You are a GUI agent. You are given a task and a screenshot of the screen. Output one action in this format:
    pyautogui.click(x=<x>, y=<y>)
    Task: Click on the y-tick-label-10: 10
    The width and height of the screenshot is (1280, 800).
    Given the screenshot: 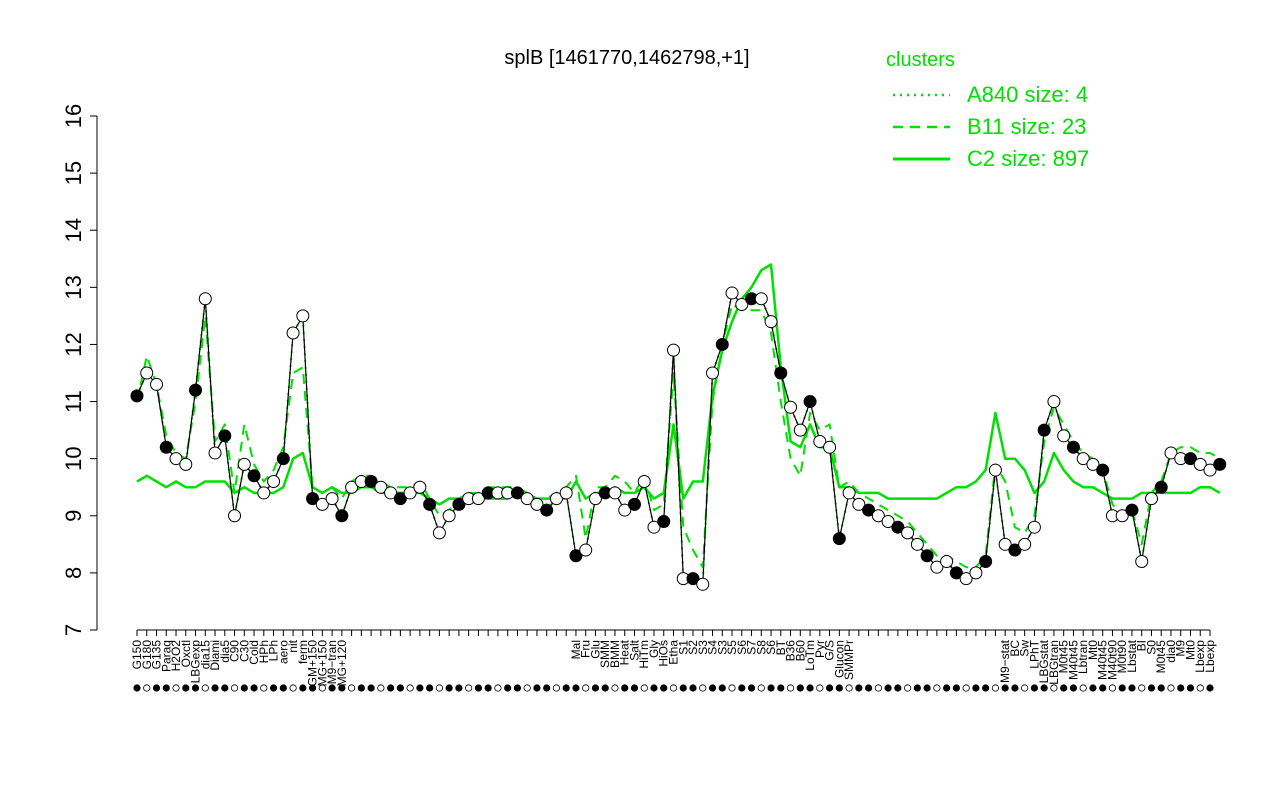 What is the action you would take?
    pyautogui.click(x=73, y=458)
    